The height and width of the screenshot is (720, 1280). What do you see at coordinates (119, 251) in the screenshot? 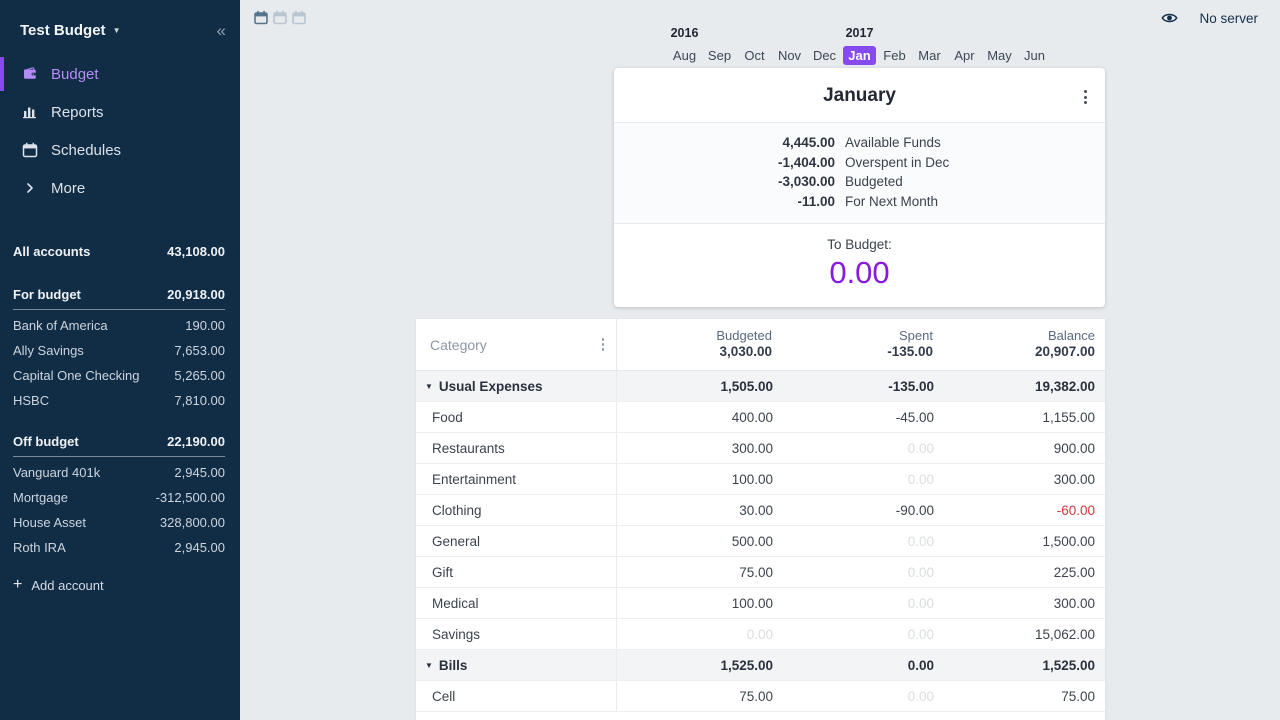
I see `sidebar-item-all-accounts: All accounts 43,108.00` at bounding box center [119, 251].